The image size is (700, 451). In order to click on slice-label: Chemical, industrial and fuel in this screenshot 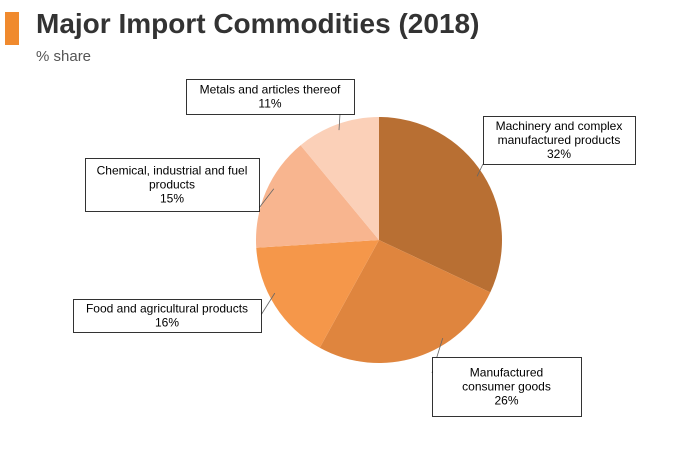, I will do `click(172, 171)`.